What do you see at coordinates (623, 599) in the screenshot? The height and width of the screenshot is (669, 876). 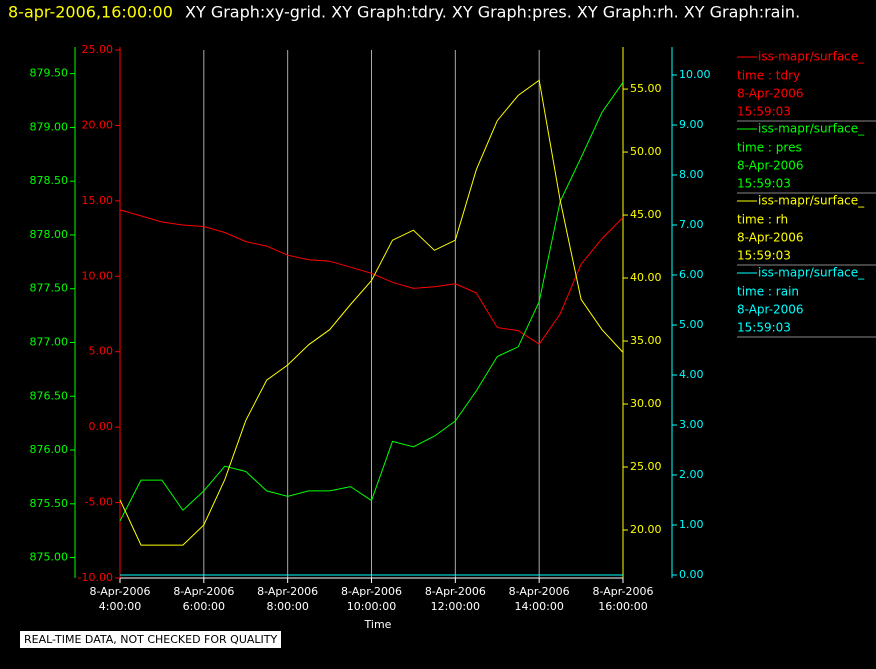 I see `x-tick-label: 8-Apr-2006 16:00:00` at bounding box center [623, 599].